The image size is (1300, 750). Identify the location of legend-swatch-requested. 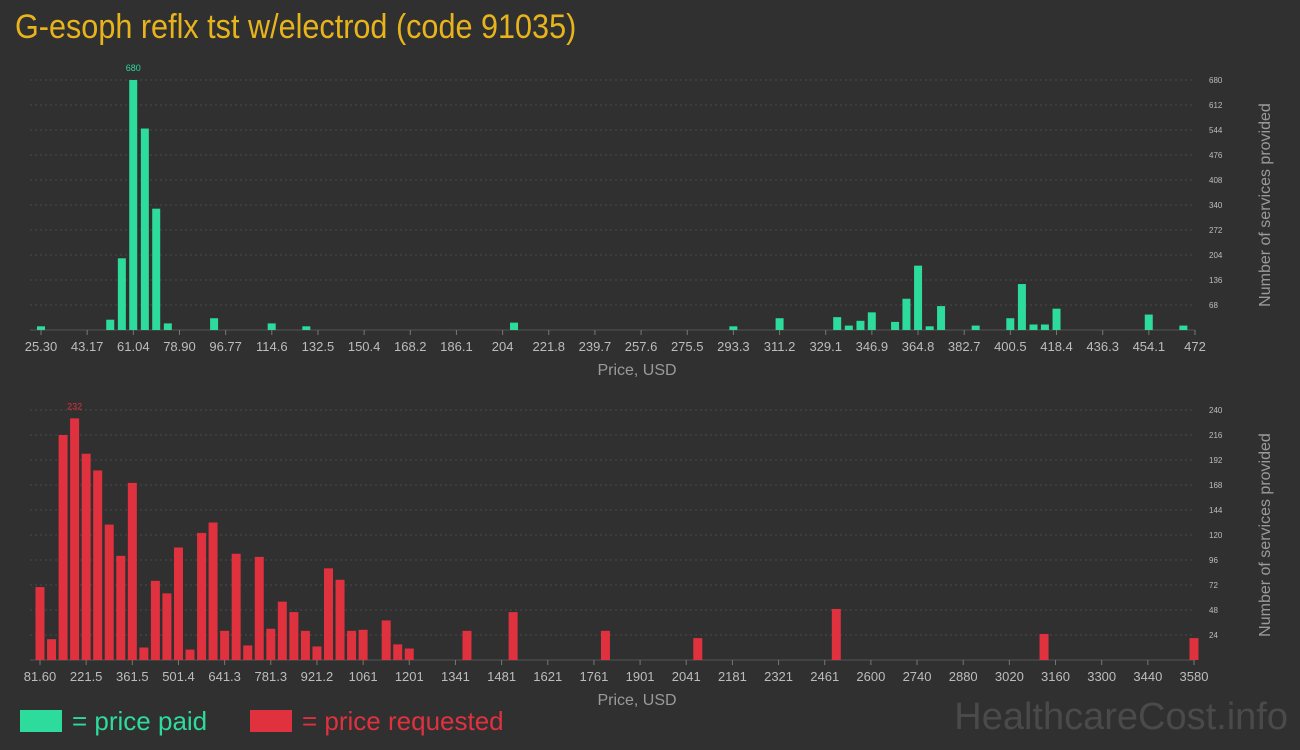
(271, 721).